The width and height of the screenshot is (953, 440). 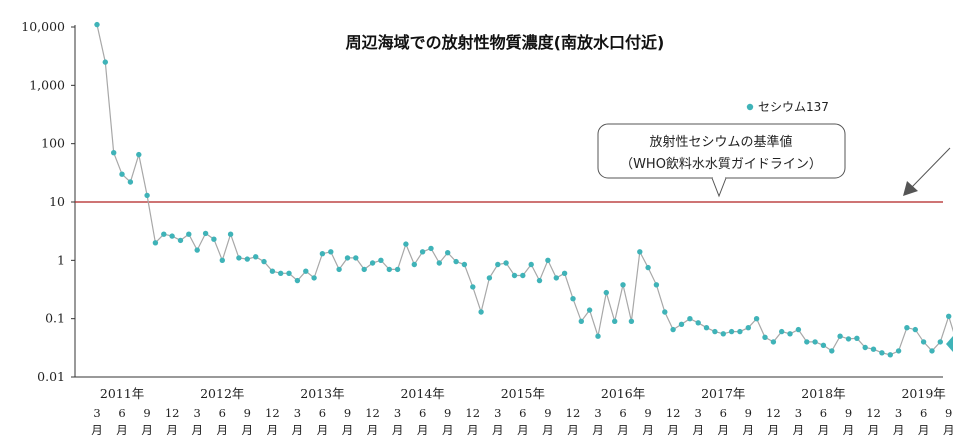 I want to click on y-tick-label: 0.01, so click(x=51, y=376).